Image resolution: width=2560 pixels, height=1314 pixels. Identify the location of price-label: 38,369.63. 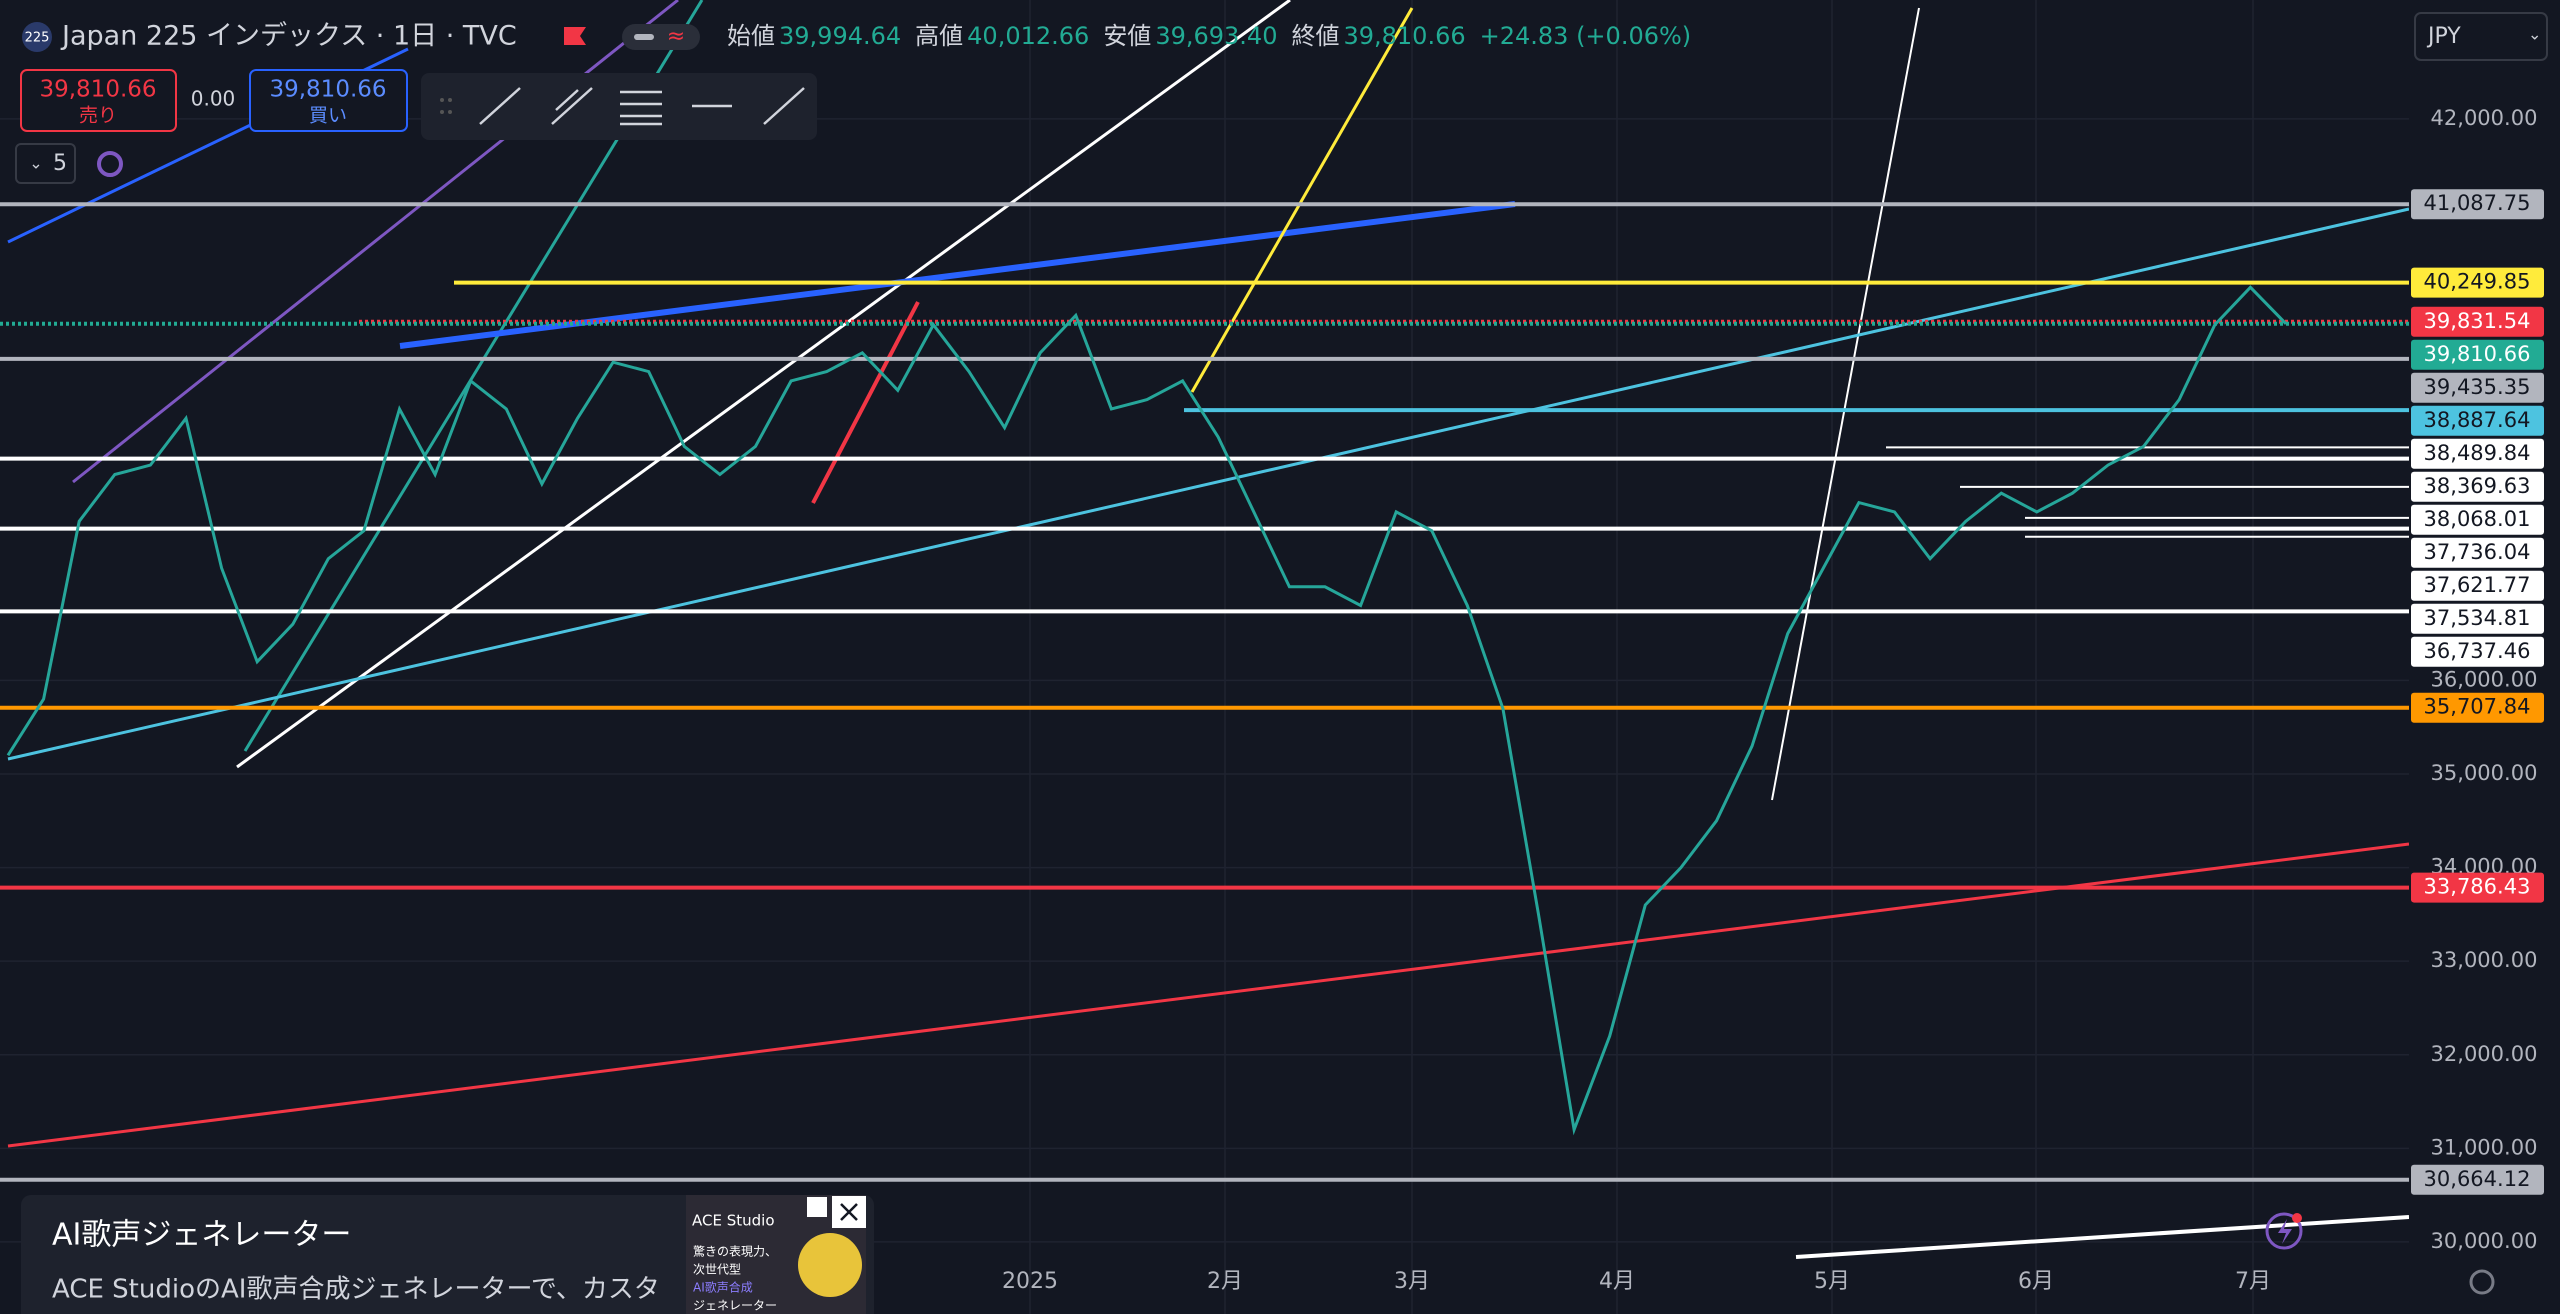
(2477, 486).